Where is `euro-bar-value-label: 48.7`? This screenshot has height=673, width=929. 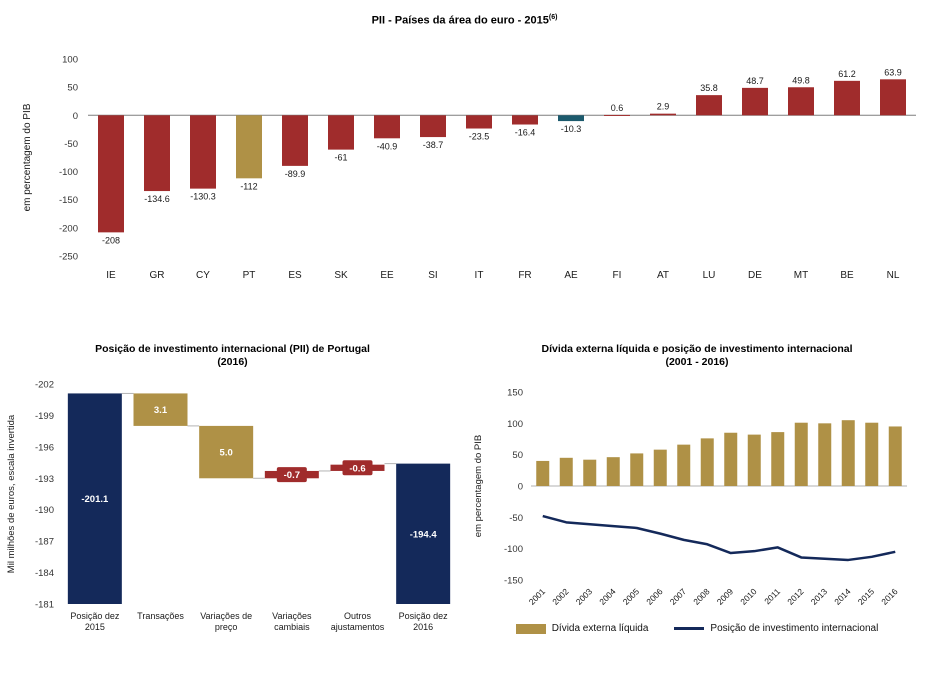
euro-bar-value-label: 48.7 is located at coordinates (755, 81).